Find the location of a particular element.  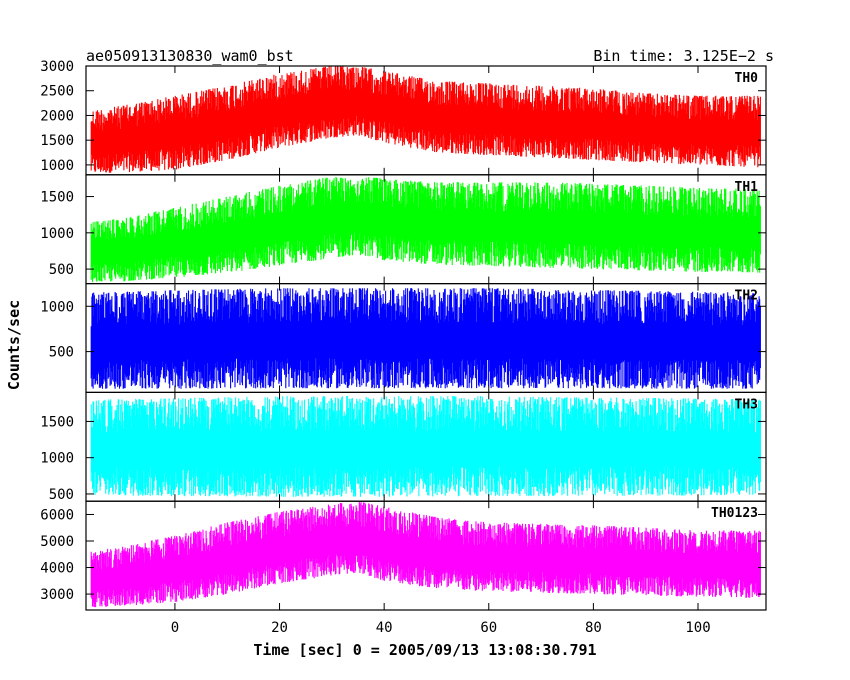

panel-frame is located at coordinates (426, 555).